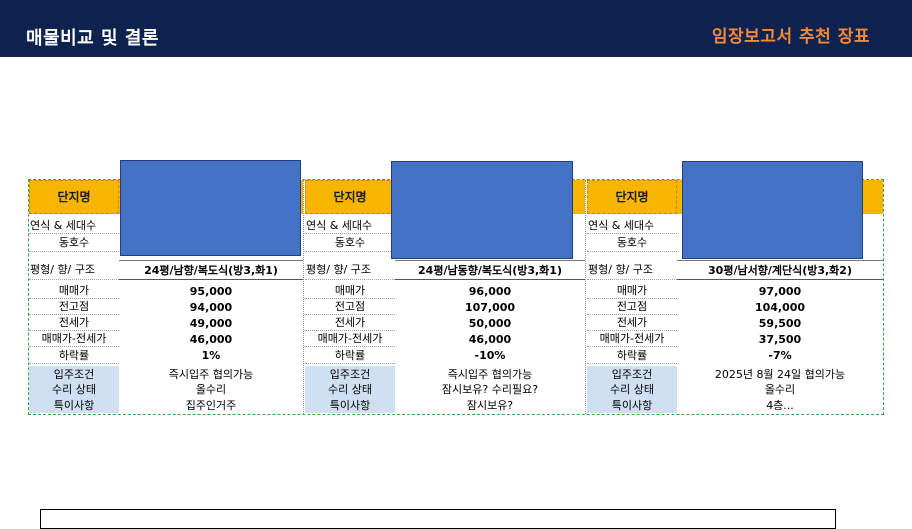 This screenshot has width=912, height=529. Describe the element at coordinates (780, 323) in the screenshot. I see `jeonse-price-value: 59,500` at that location.